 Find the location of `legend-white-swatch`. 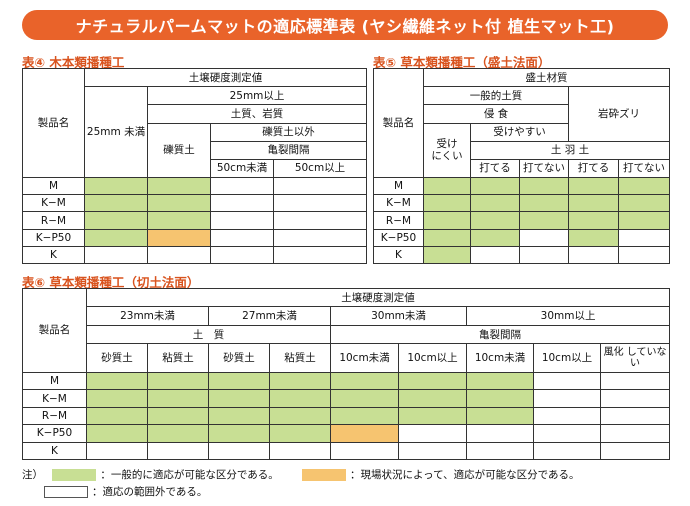

legend-white-swatch is located at coordinates (66, 492).